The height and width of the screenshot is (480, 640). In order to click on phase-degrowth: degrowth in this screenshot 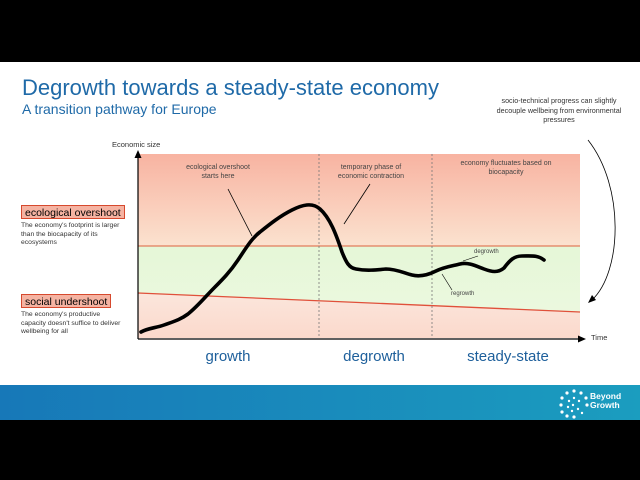, I will do `click(374, 356)`.